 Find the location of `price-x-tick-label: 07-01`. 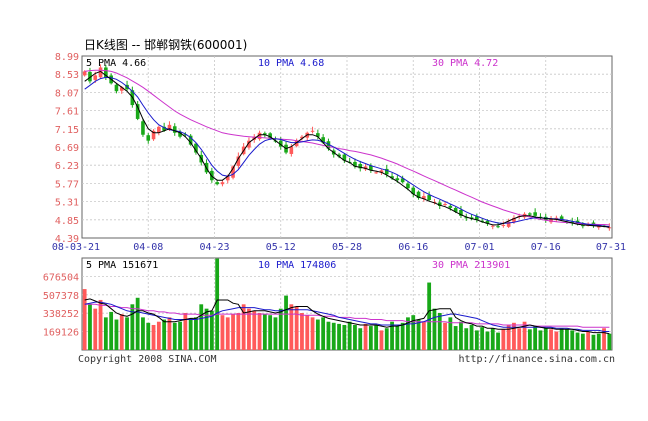

price-x-tick-label: 07-01 is located at coordinates (479, 247).